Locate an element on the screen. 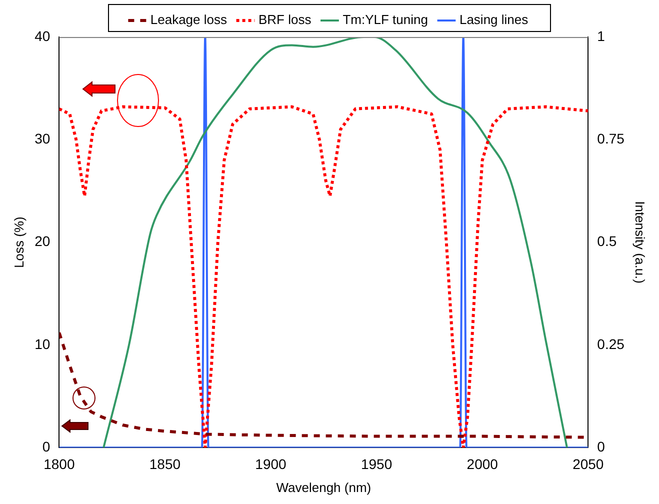 This screenshot has width=659, height=504. y-axis-title: Loss (%) is located at coordinates (18, 242).